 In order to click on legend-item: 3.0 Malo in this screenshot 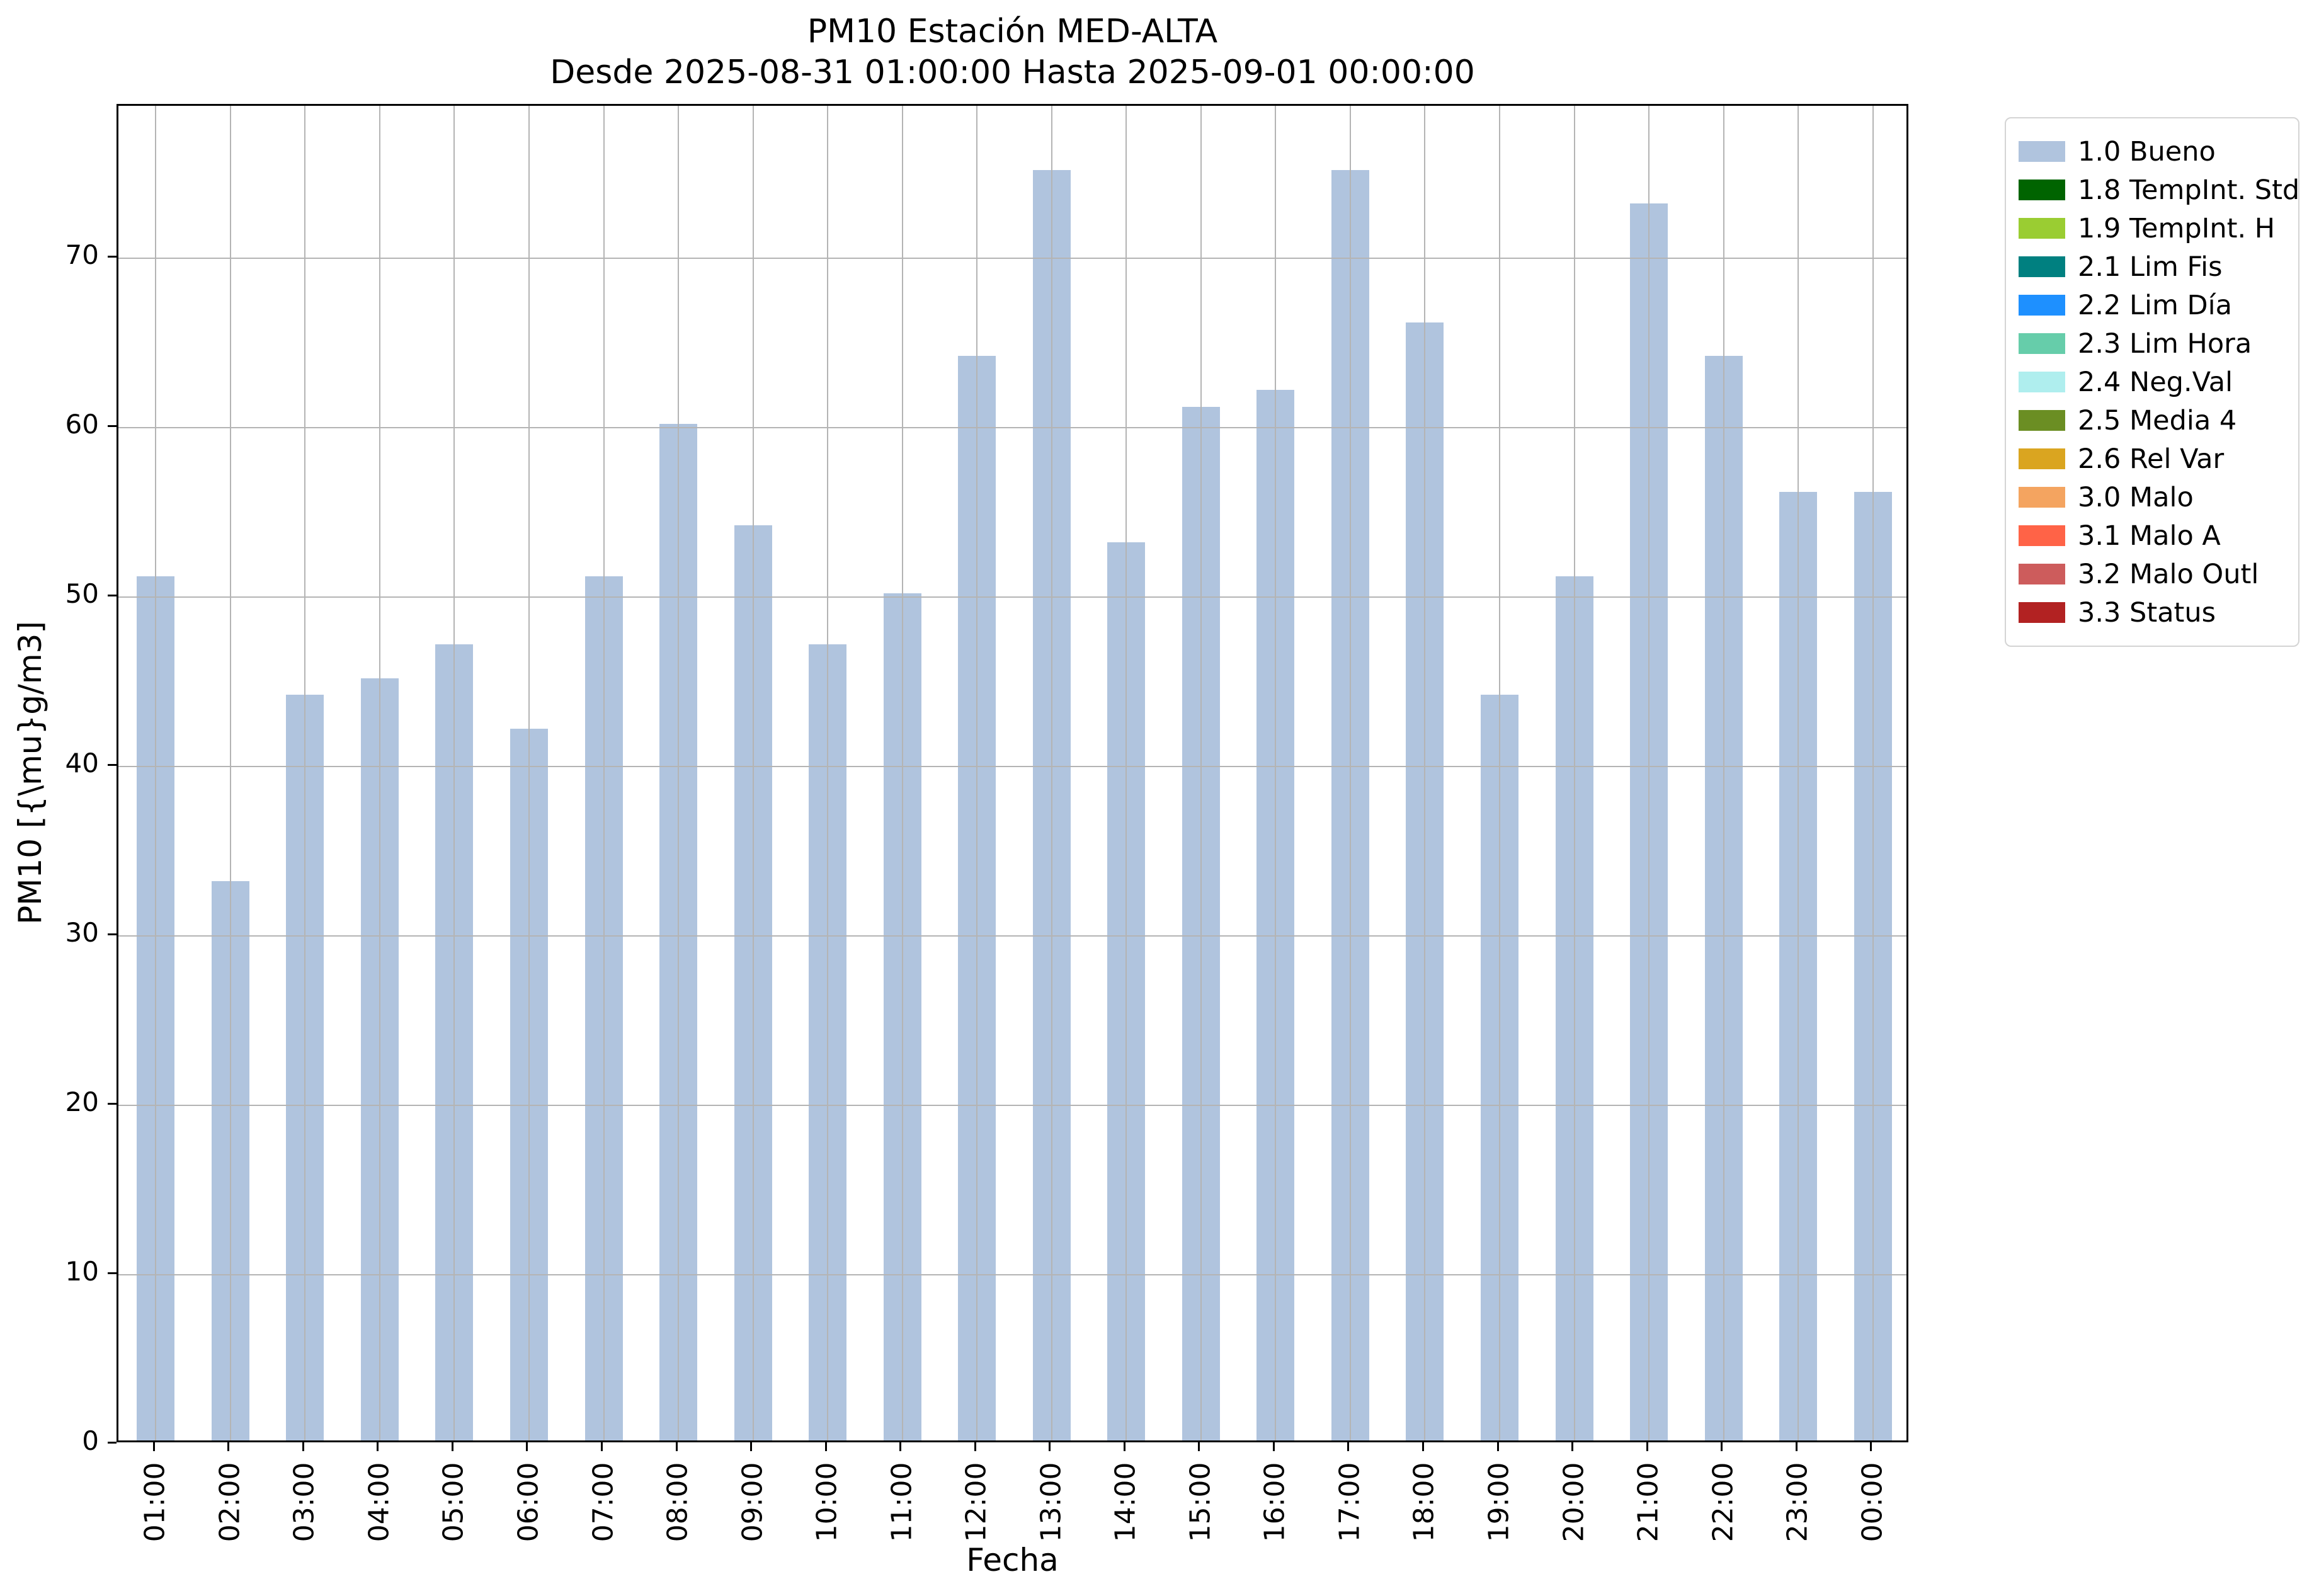, I will do `click(2152, 497)`.